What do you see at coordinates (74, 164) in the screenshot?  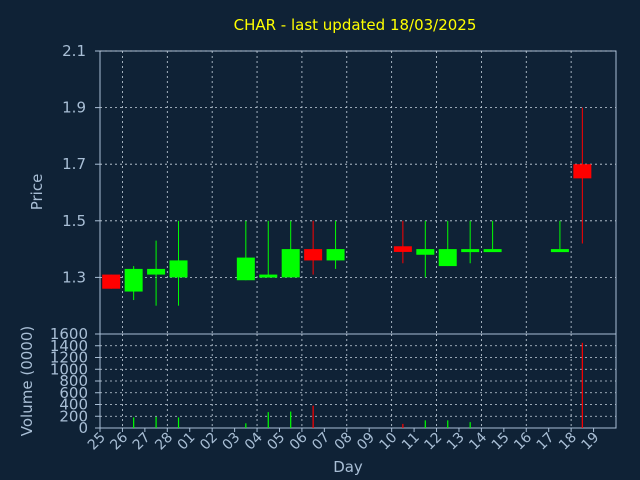 I see `price-tick-label: 1.7` at bounding box center [74, 164].